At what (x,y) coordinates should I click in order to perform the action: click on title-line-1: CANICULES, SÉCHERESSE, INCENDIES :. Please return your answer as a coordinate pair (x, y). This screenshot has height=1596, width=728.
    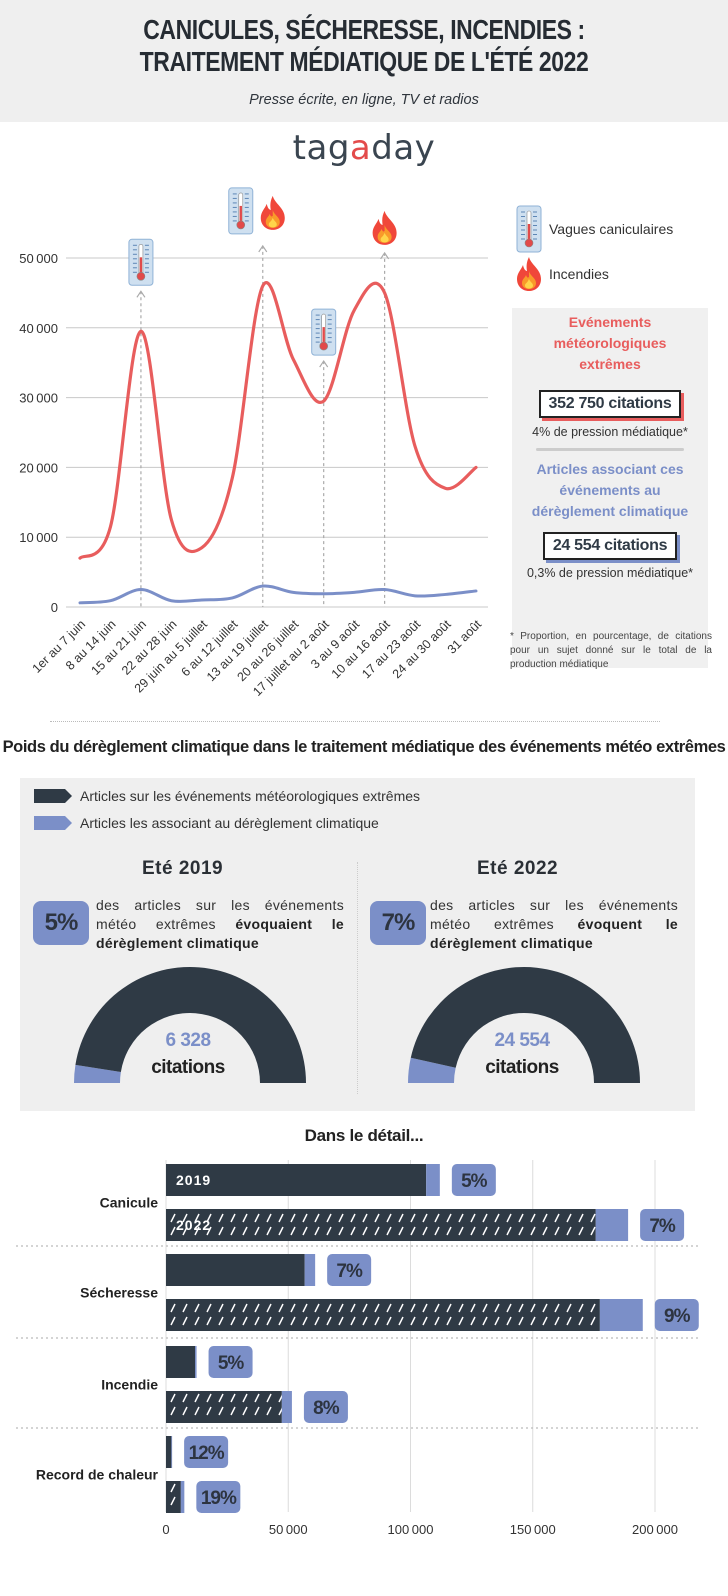
    Looking at the image, I should click on (364, 29).